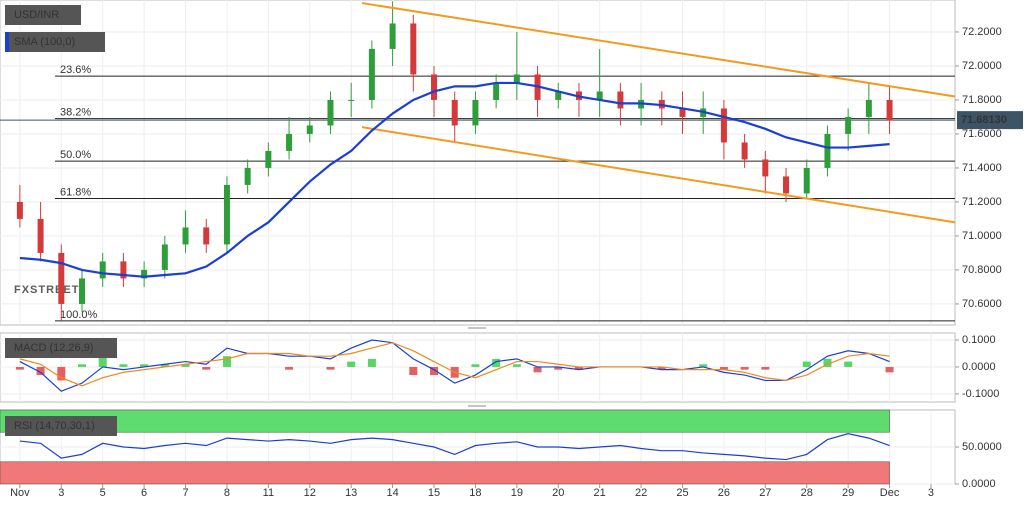 The image size is (1032, 505). I want to click on y-tick-label: 72.0000, so click(982, 66).